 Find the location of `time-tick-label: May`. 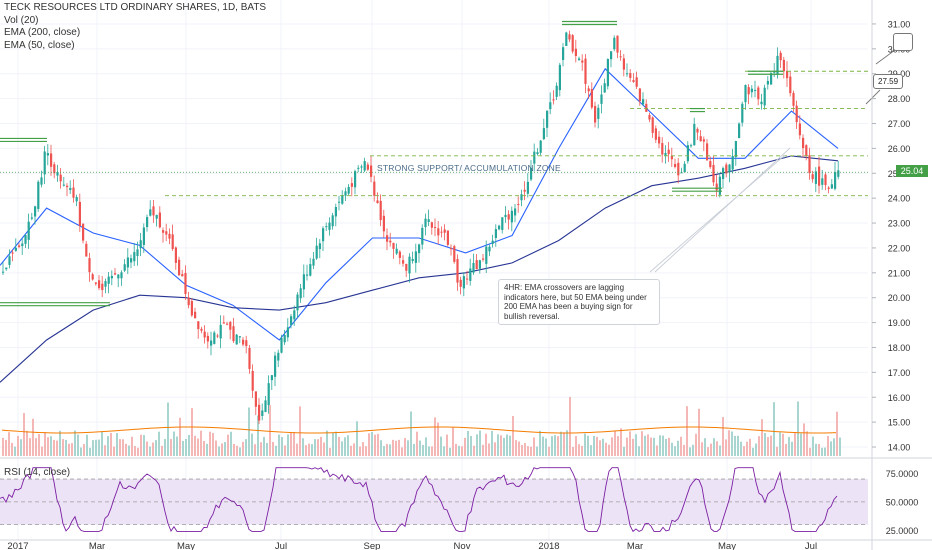

time-tick-label: May is located at coordinates (186, 545).